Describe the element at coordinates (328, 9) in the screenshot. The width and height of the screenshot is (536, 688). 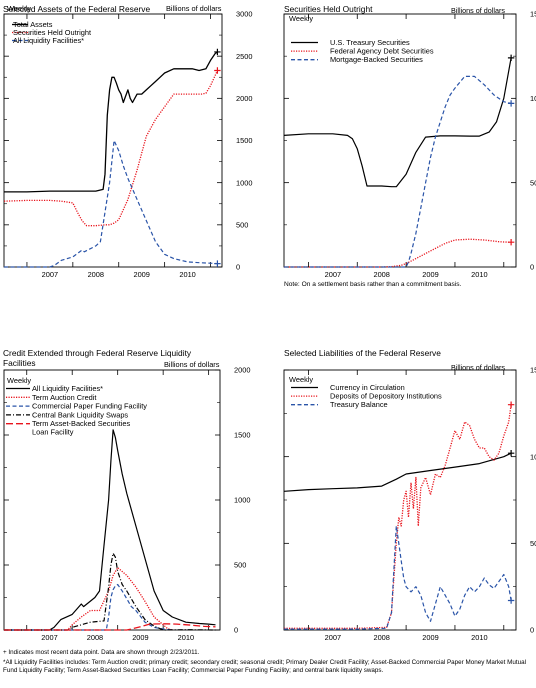
I see `chart-2-title: Securities Held Outright` at that location.